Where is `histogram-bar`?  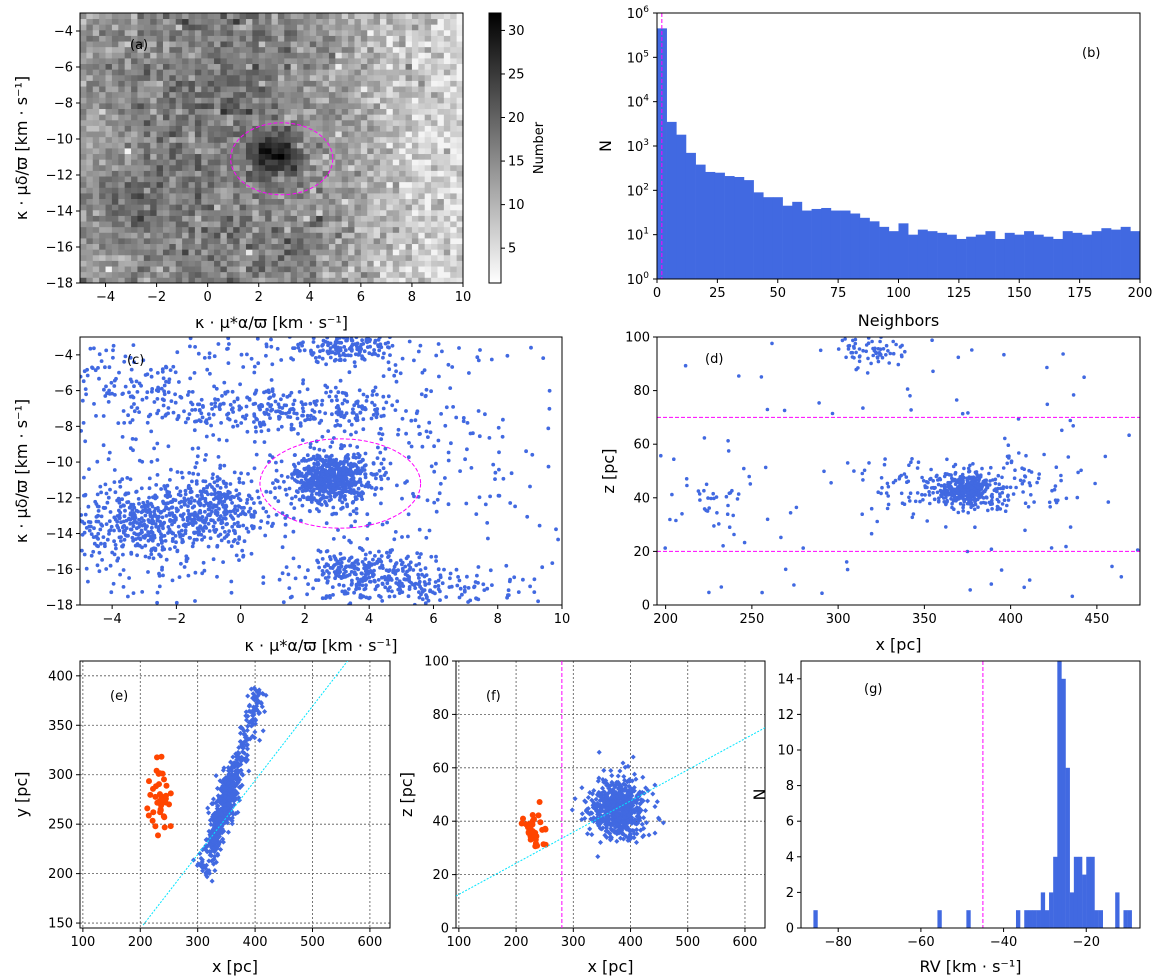
histogram-bar is located at coordinates (1096, 255).